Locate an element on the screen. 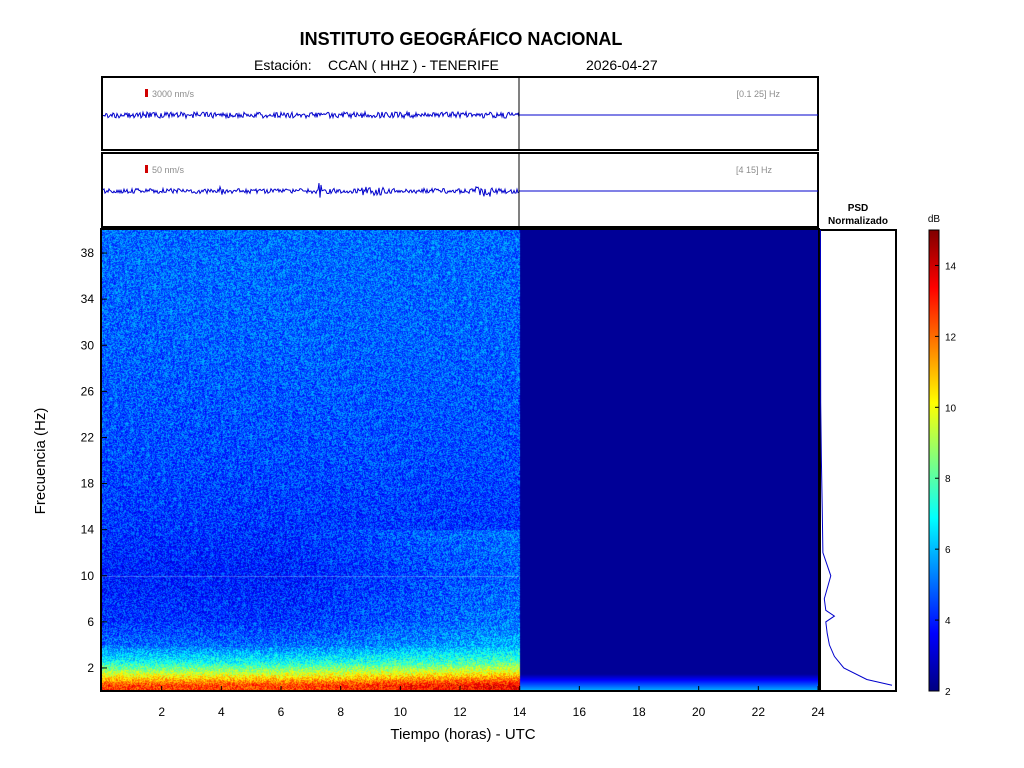  y-tick-label: 18 is located at coordinates (88, 484).